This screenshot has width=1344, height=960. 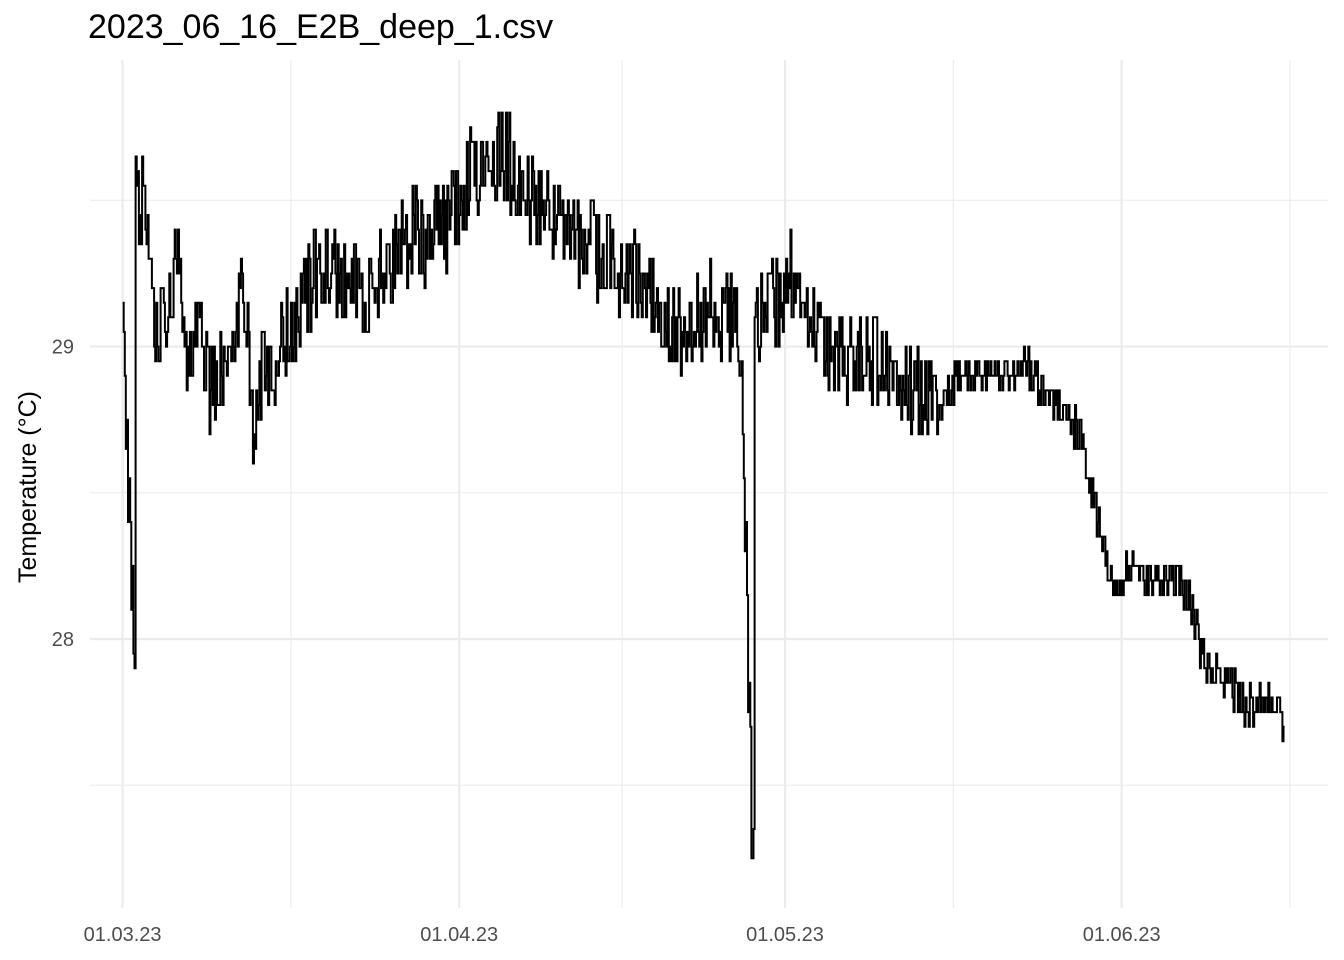 I want to click on y-tick-label: 28, so click(x=63, y=640).